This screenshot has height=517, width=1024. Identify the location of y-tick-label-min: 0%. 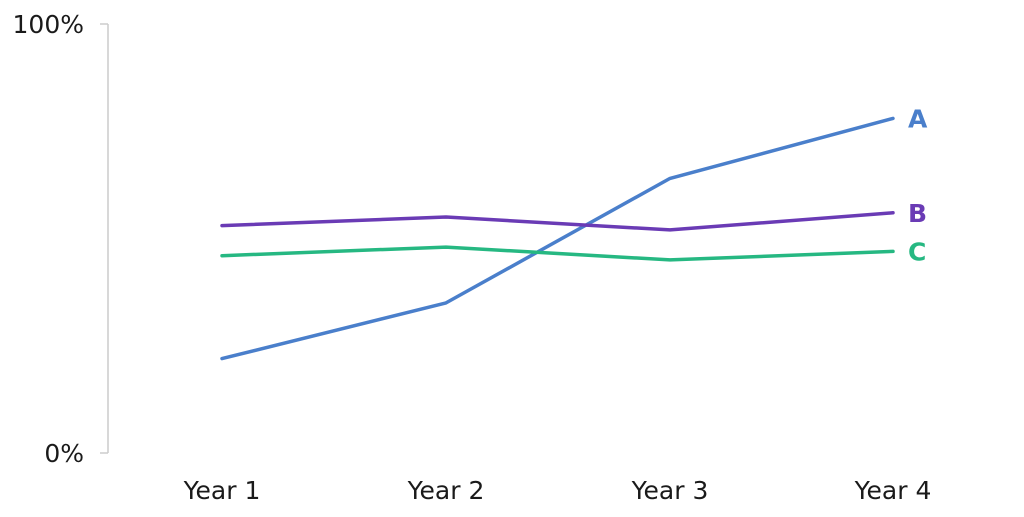
(64, 453).